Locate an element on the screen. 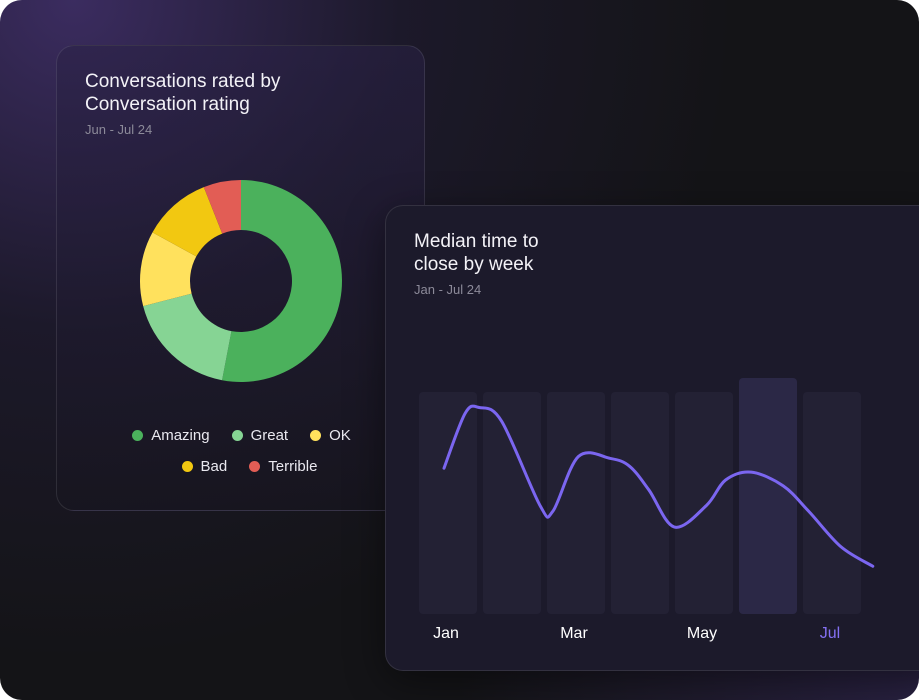 The width and height of the screenshot is (919, 700). legend-label-ok: OK is located at coordinates (340, 435).